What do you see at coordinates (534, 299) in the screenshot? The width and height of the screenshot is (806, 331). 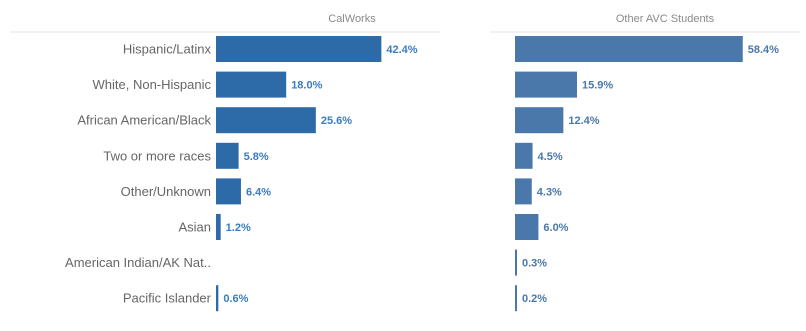 I see `value-label: 0.2%` at bounding box center [534, 299].